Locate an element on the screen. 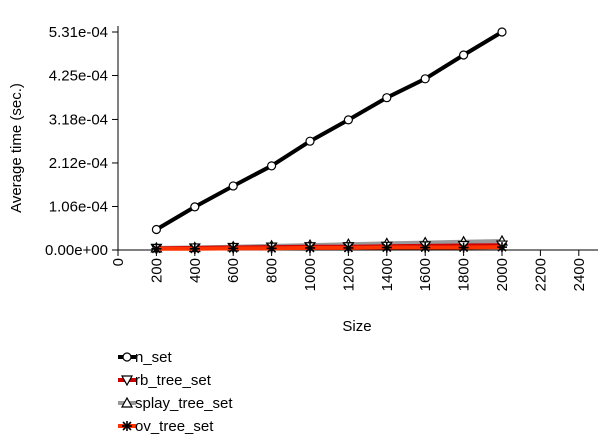 Image resolution: width=600 pixels, height=439 pixels. legend-label: n_set is located at coordinates (154, 357).